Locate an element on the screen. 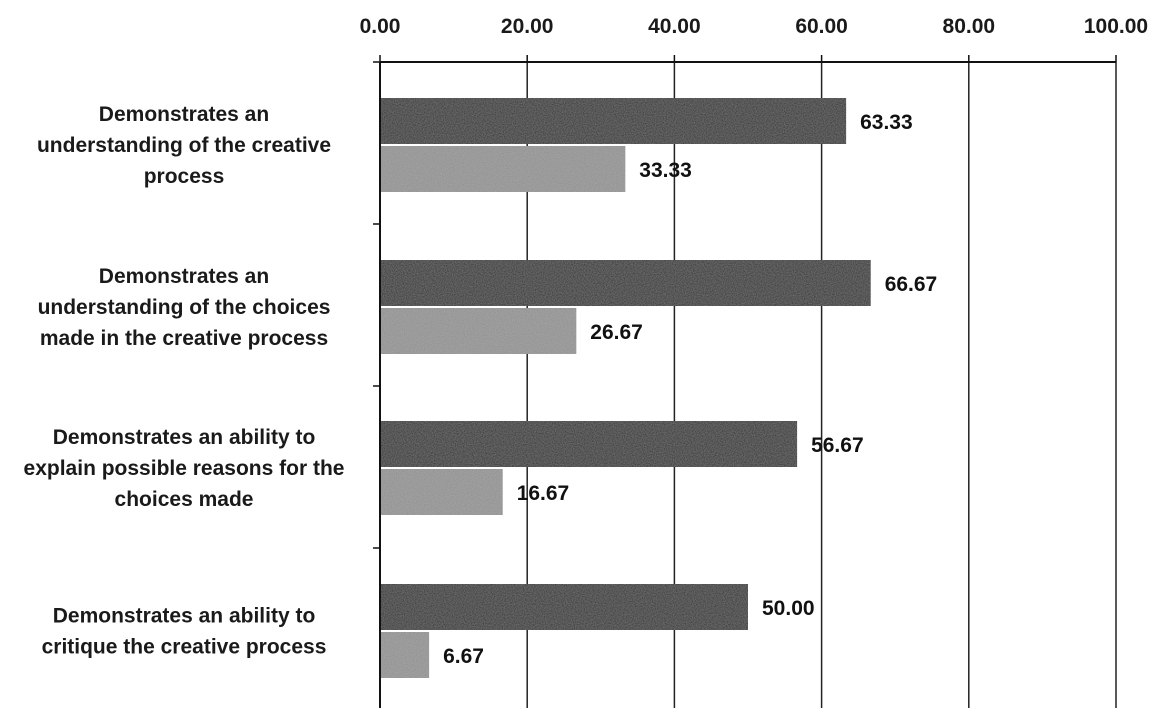 This screenshot has width=1159, height=708. x-tick-label: 80.00 is located at coordinates (969, 26).